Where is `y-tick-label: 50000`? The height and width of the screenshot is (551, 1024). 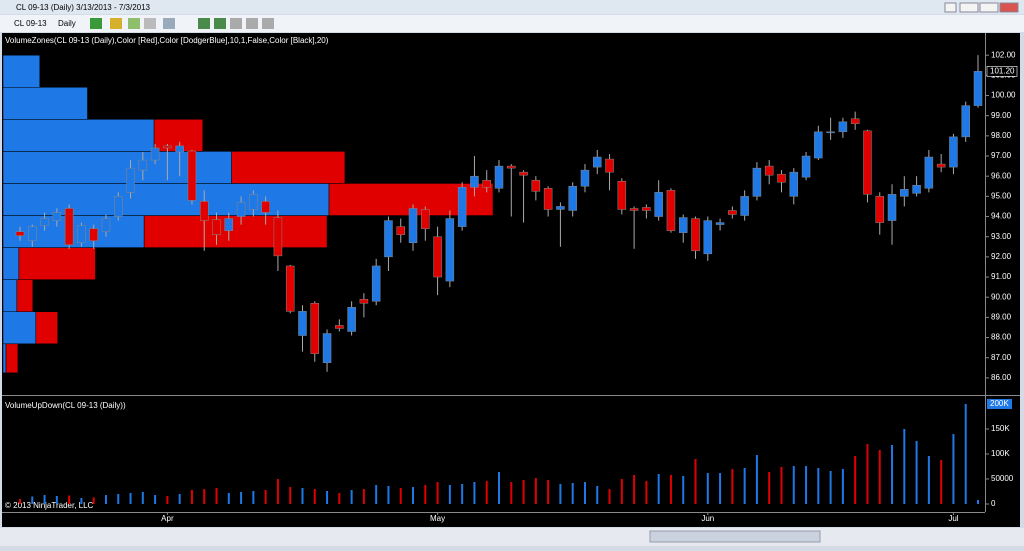
y-tick-label: 50000 is located at coordinates (1002, 478).